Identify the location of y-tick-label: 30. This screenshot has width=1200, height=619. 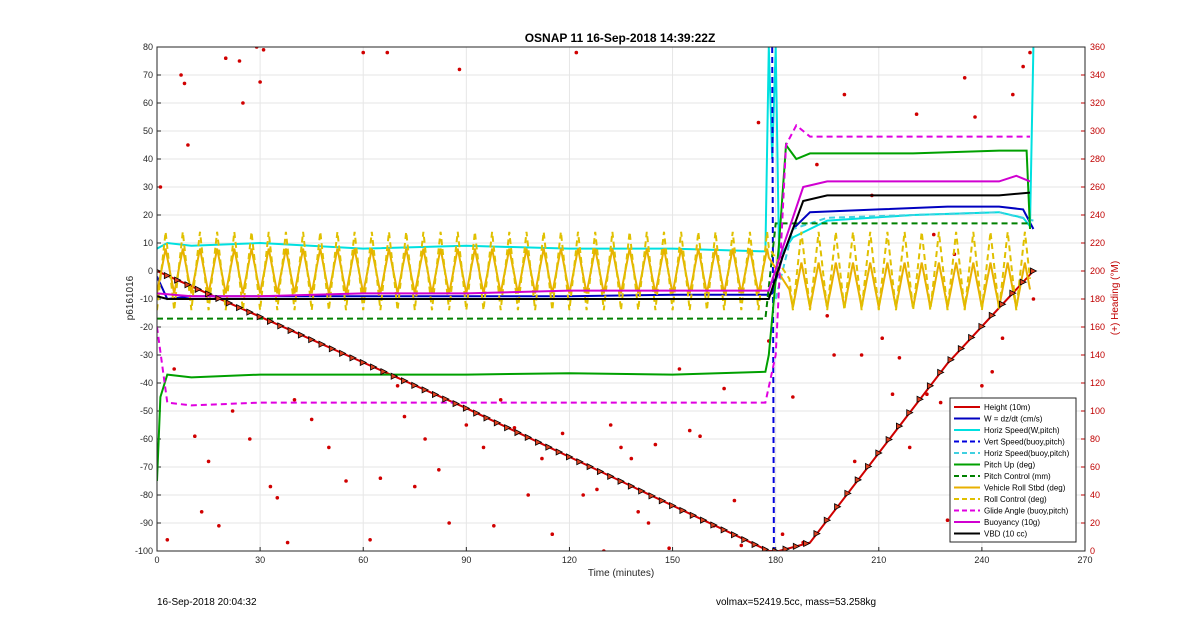
(148, 187).